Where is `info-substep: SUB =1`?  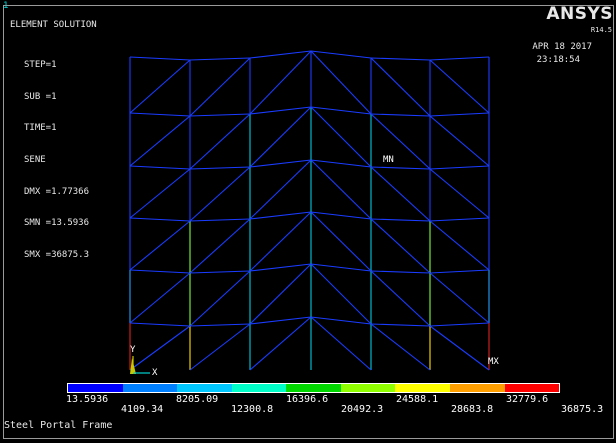
info-substep: SUB =1 is located at coordinates (40, 96).